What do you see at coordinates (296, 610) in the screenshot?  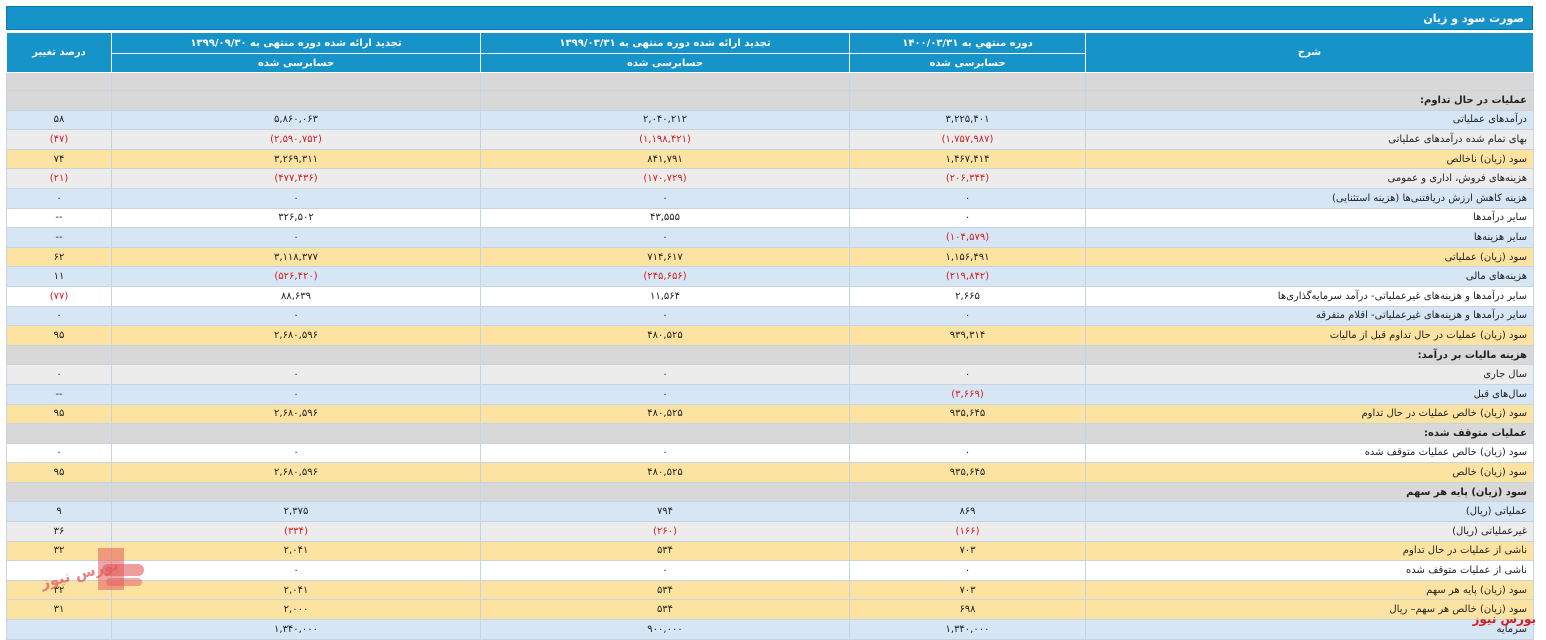 I see `value-1399-09: ۲,۰۰۰` at bounding box center [296, 610].